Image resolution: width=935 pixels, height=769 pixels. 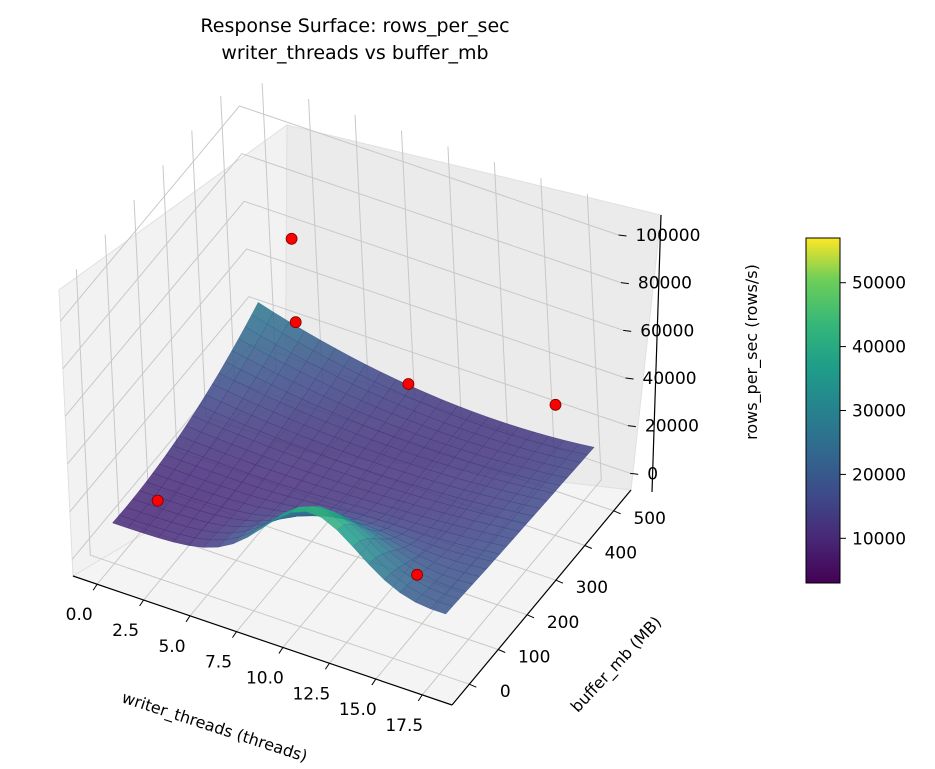 I want to click on y-tick-label: 0, so click(x=505, y=692).